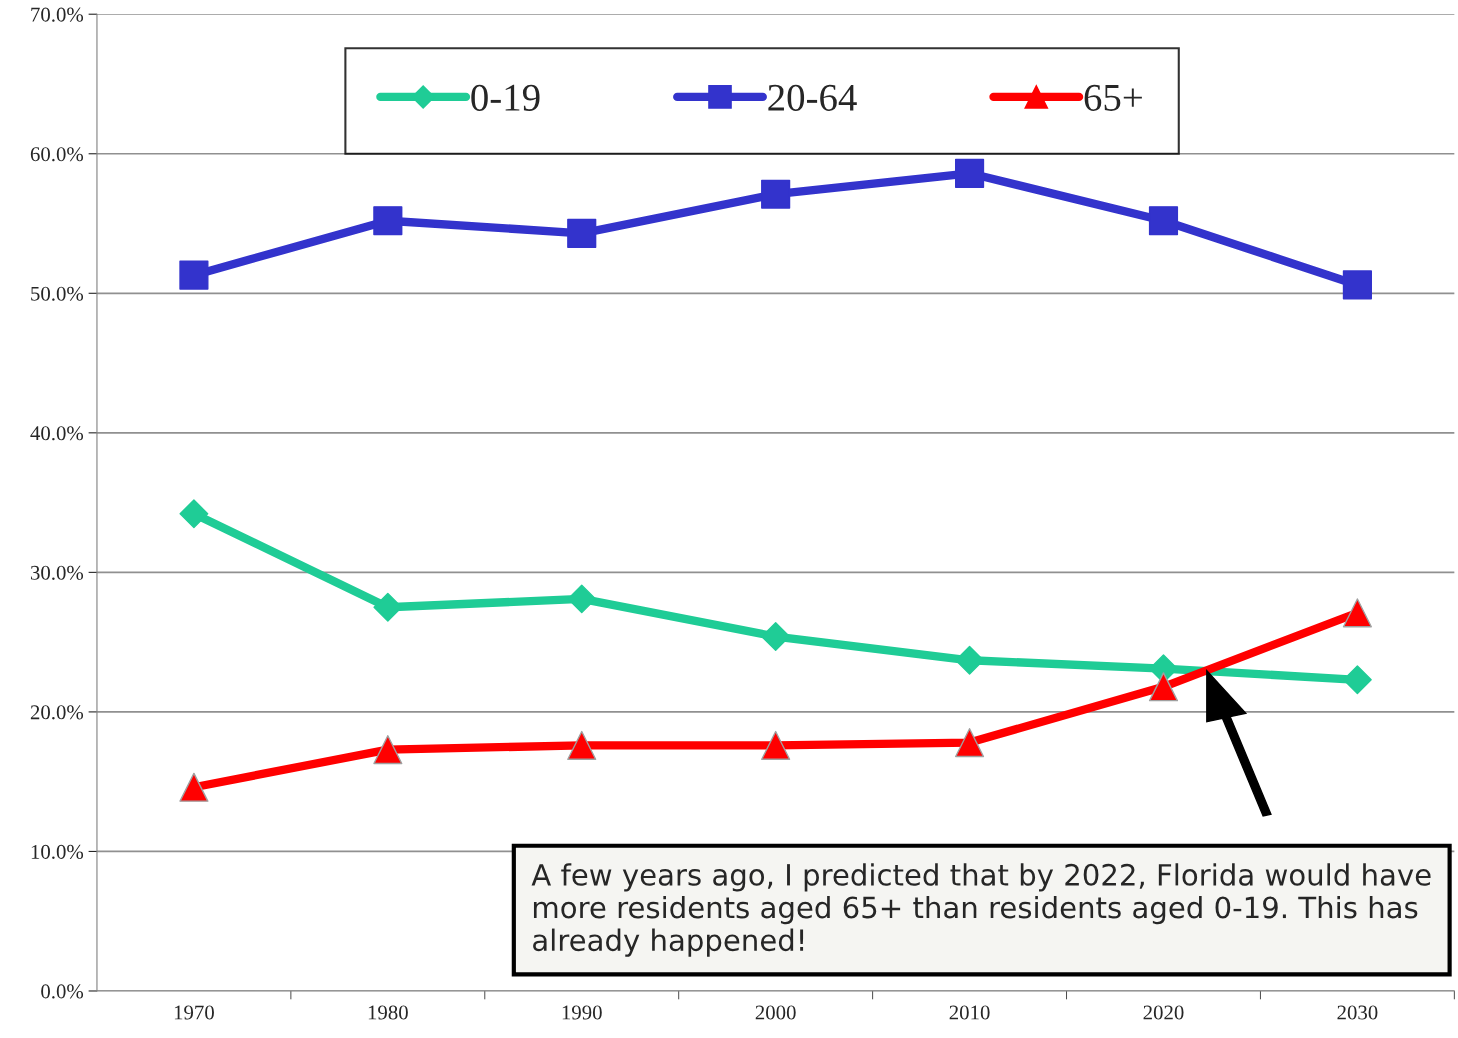 Image resolution: width=1458 pixels, height=1038 pixels. Describe the element at coordinates (1113, 97) in the screenshot. I see `legend-label: 65+` at that location.